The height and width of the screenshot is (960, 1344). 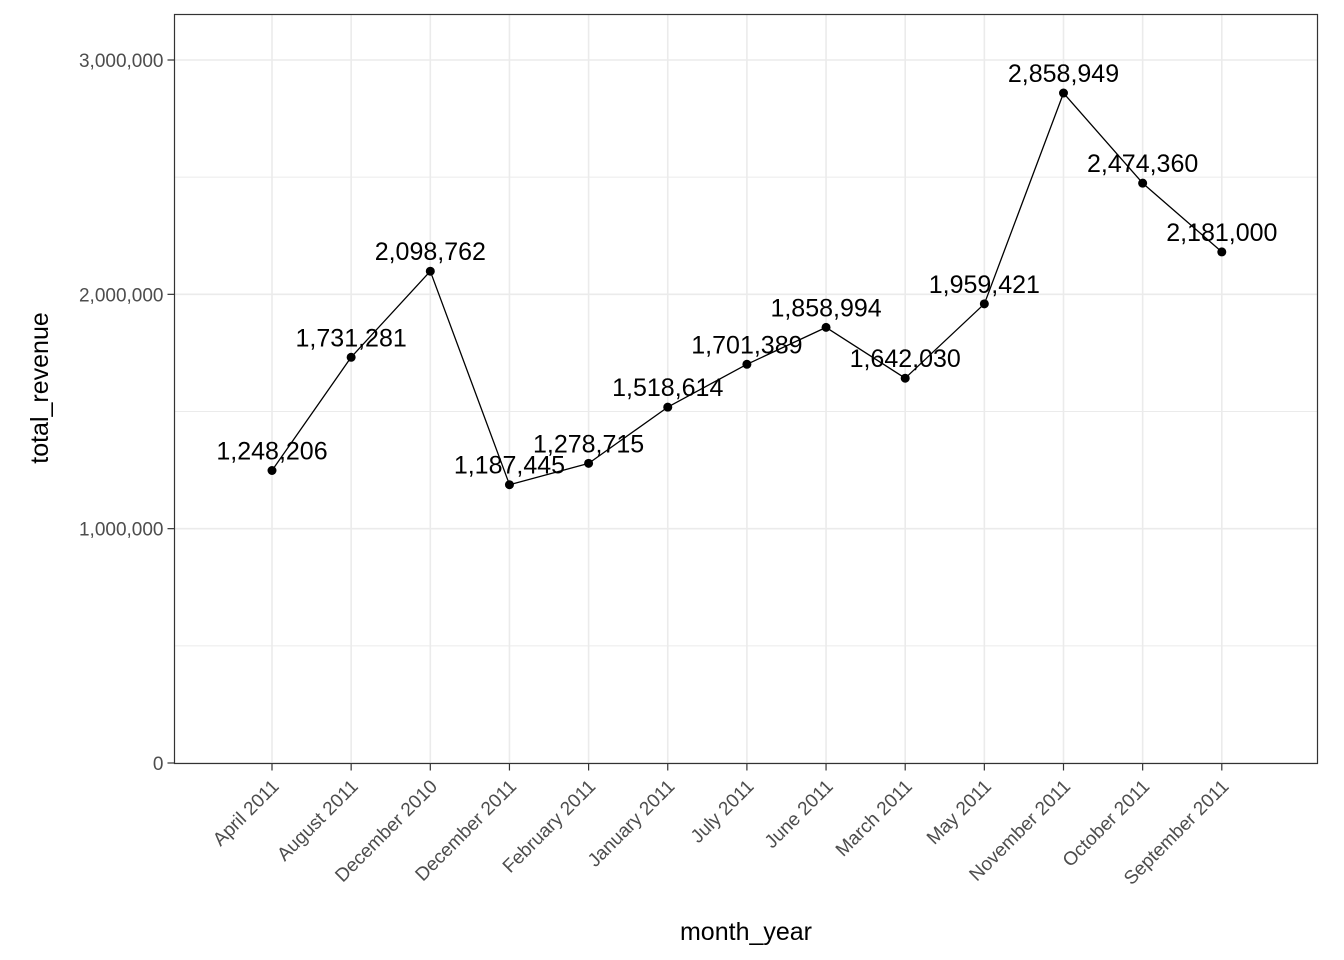 What do you see at coordinates (121, 61) in the screenshot?
I see `y-tick-label: 3,000,000` at bounding box center [121, 61].